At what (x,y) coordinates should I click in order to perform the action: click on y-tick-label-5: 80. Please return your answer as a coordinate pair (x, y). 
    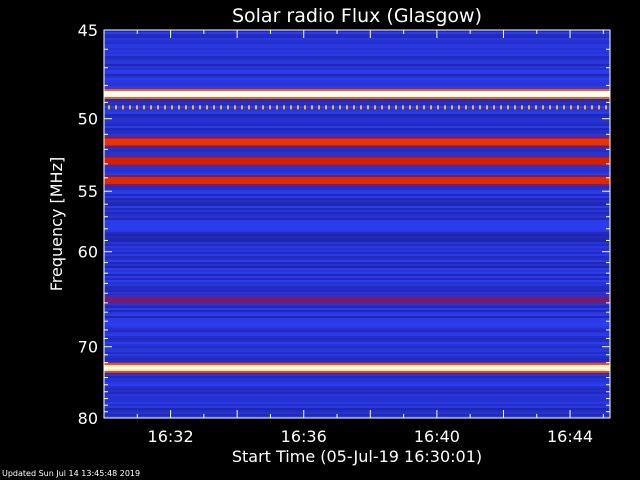
    Looking at the image, I should click on (88, 418).